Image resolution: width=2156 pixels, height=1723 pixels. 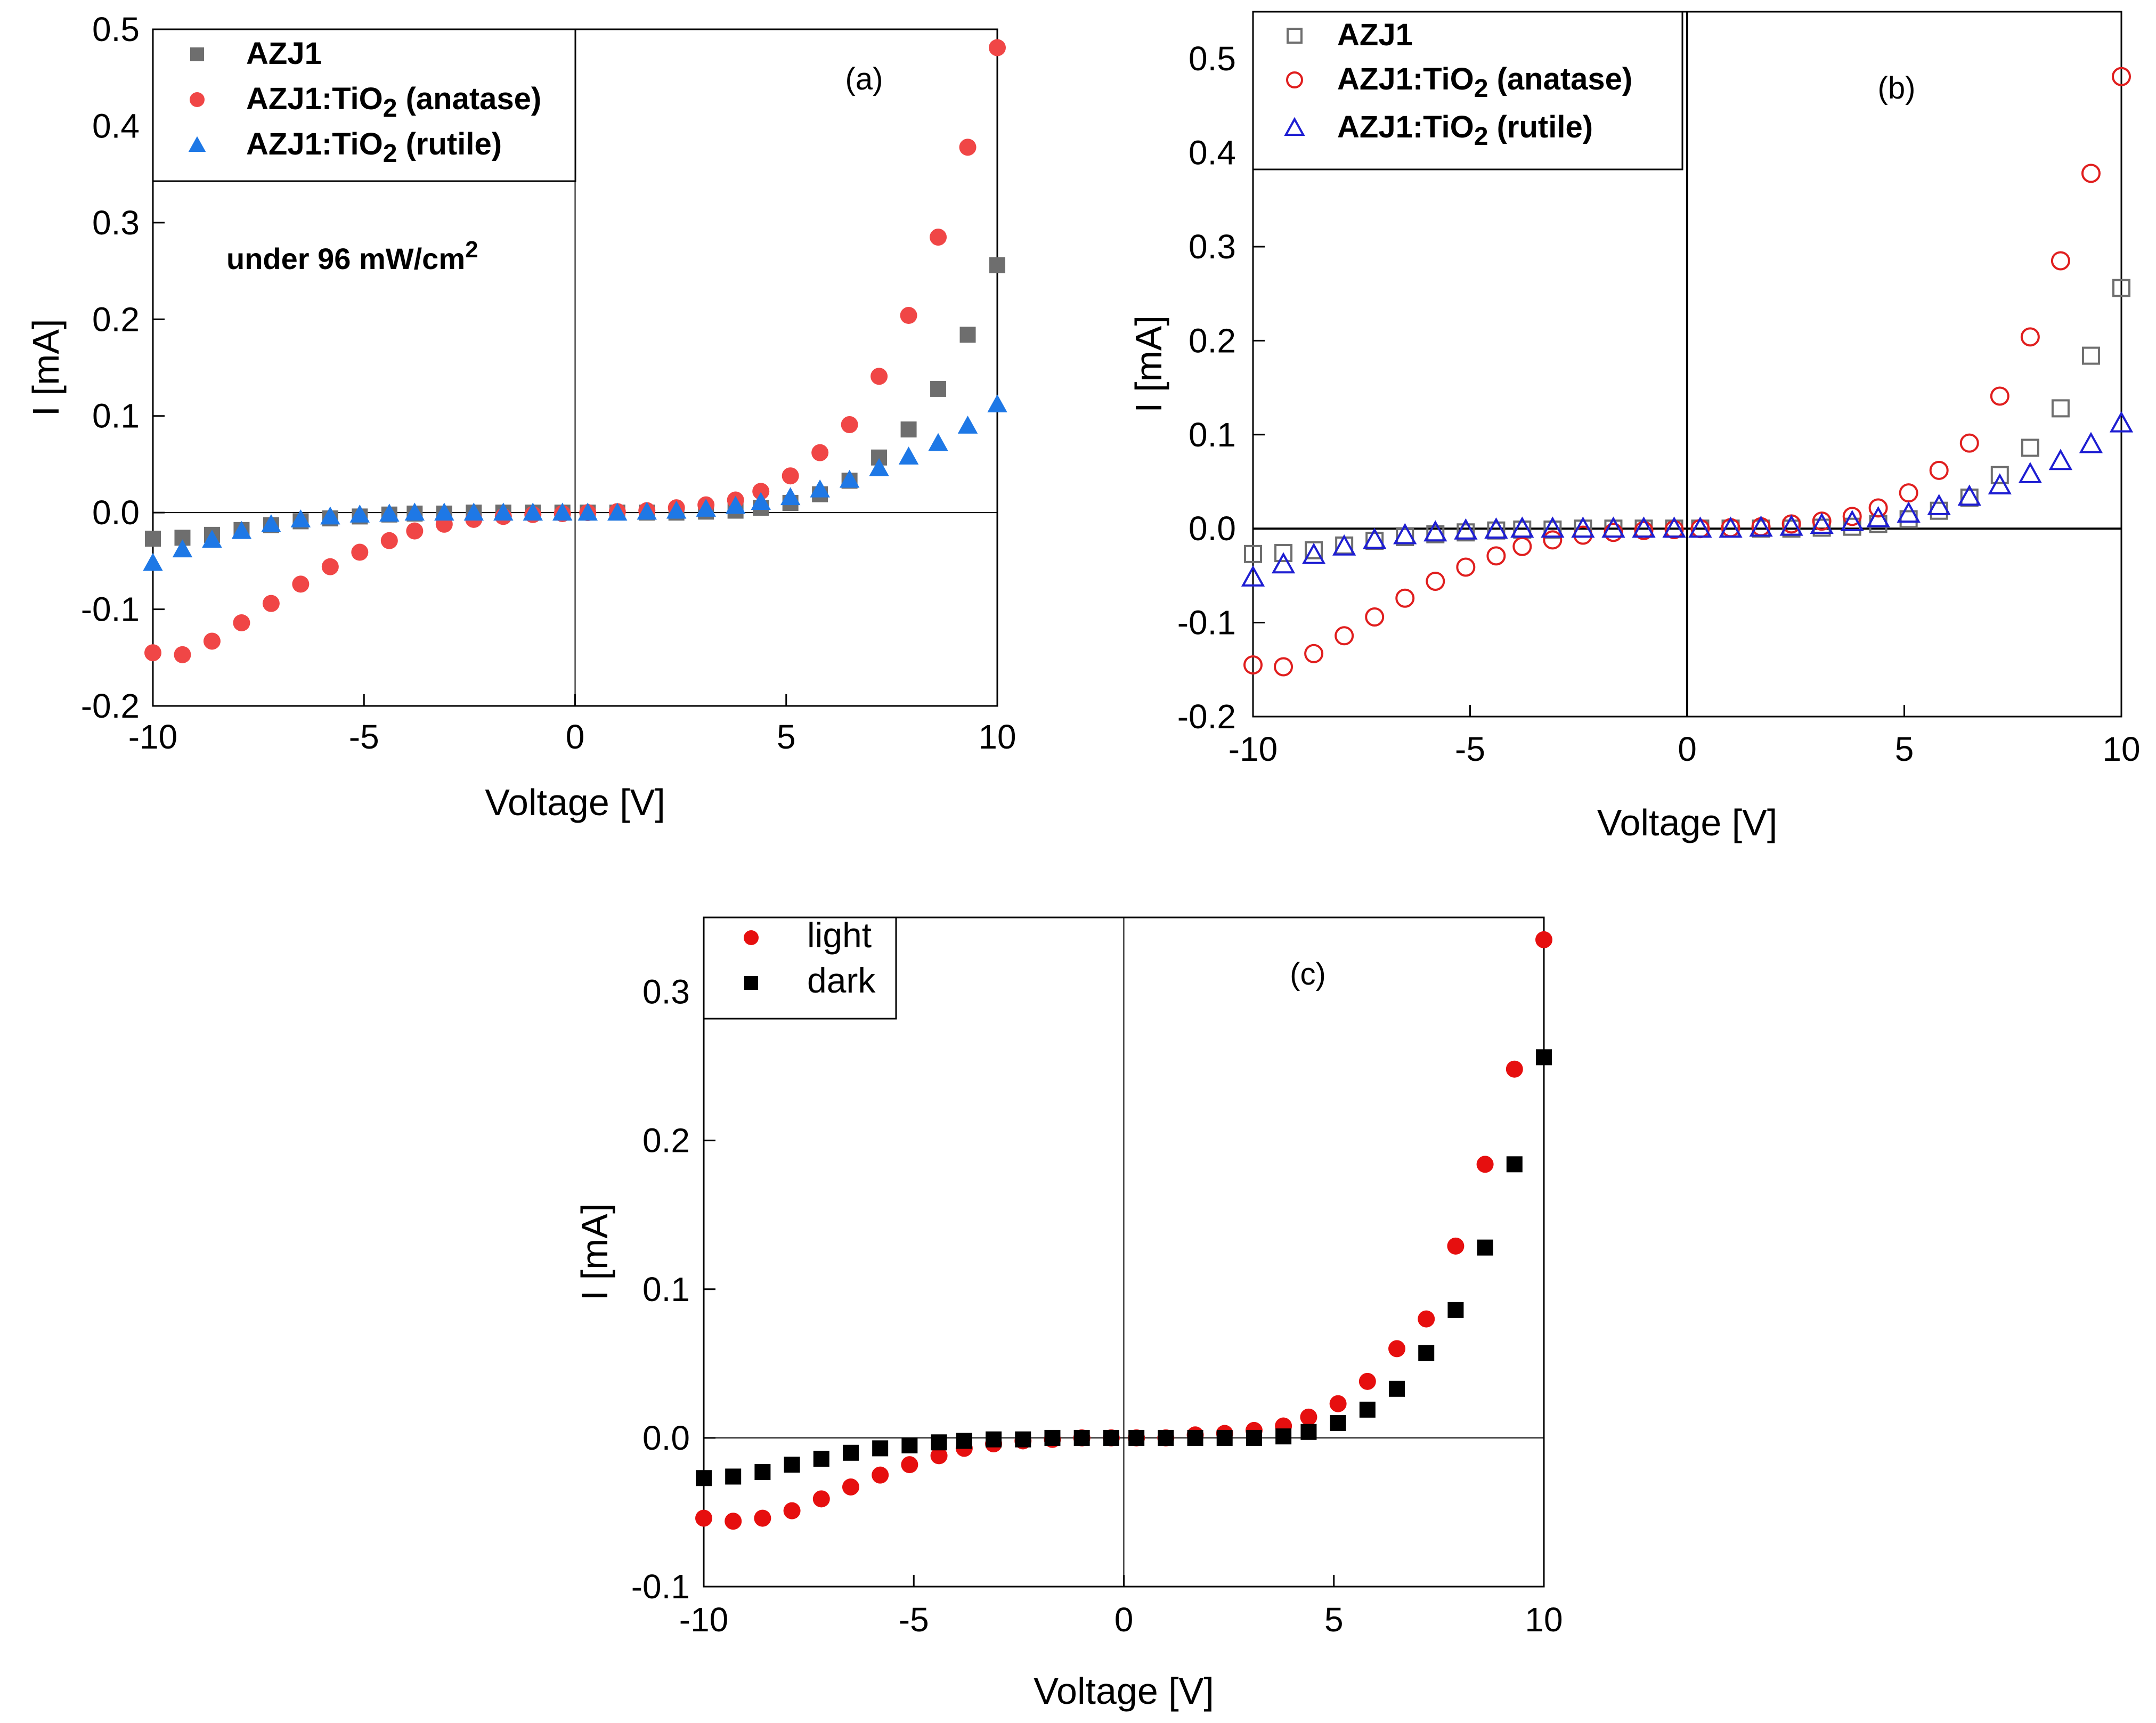 What do you see at coordinates (352, 256) in the screenshot?
I see `annotation: under 96 mW/cm2` at bounding box center [352, 256].